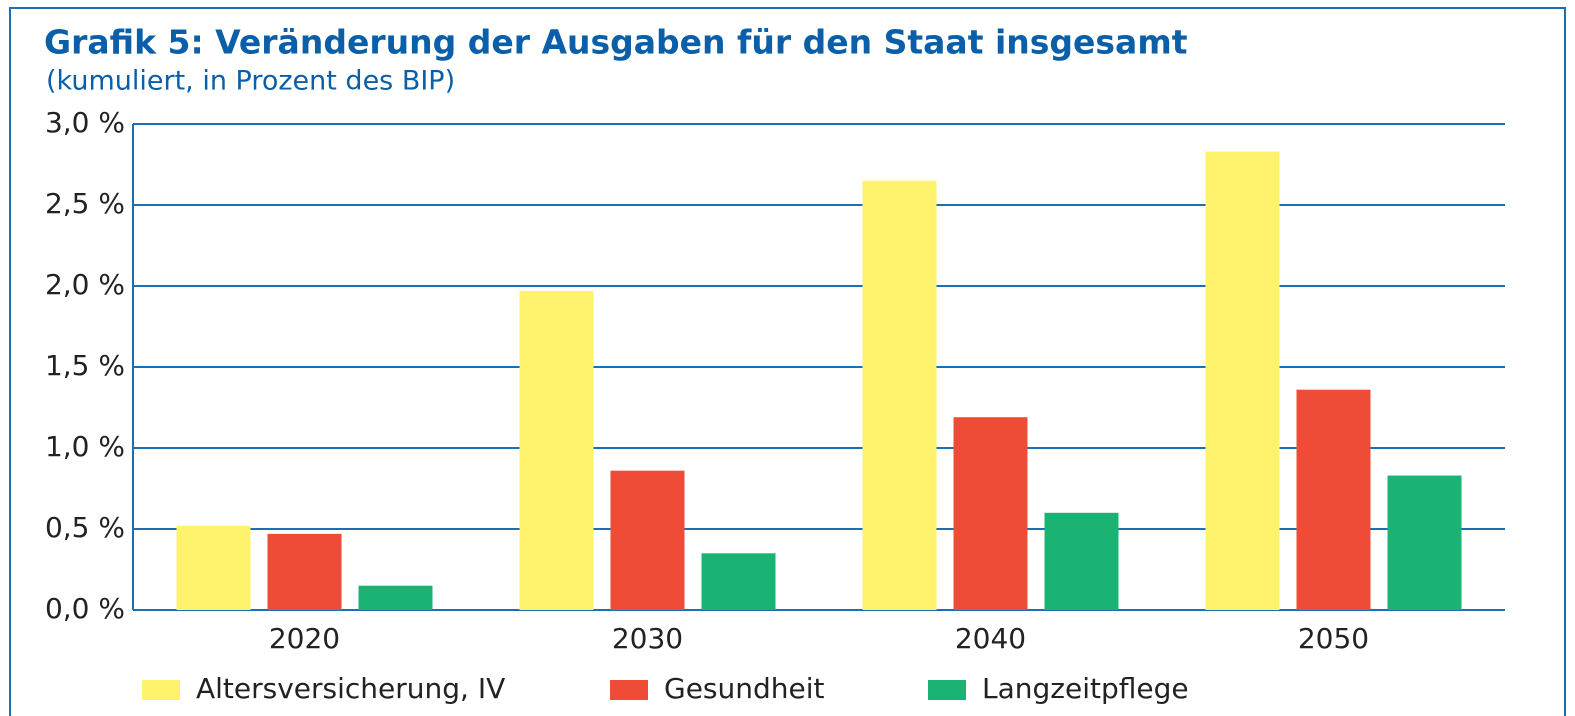 The image size is (1575, 716). Describe the element at coordinates (250, 81) in the screenshot. I see `chart-subtitle: (kumuliert, in Prozent des BIP)` at that location.